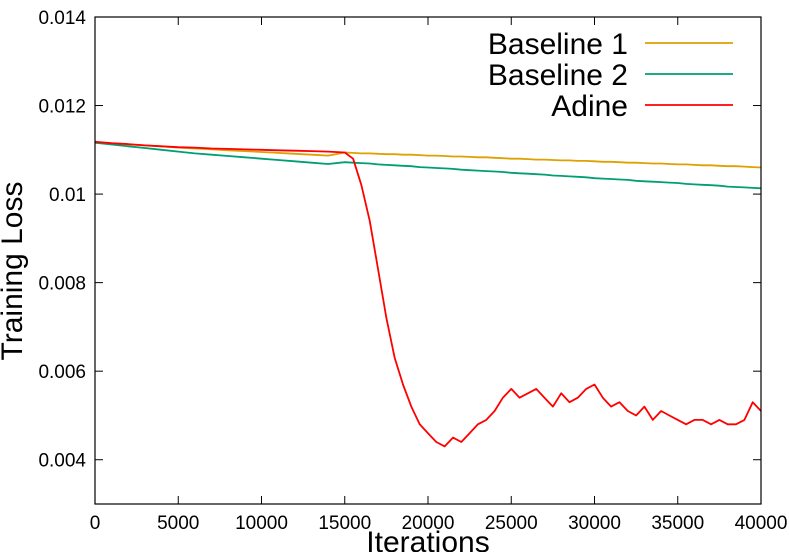 The height and width of the screenshot is (552, 789). What do you see at coordinates (558, 75) in the screenshot?
I see `legend-label-baseline-2: Baseline 2` at bounding box center [558, 75].